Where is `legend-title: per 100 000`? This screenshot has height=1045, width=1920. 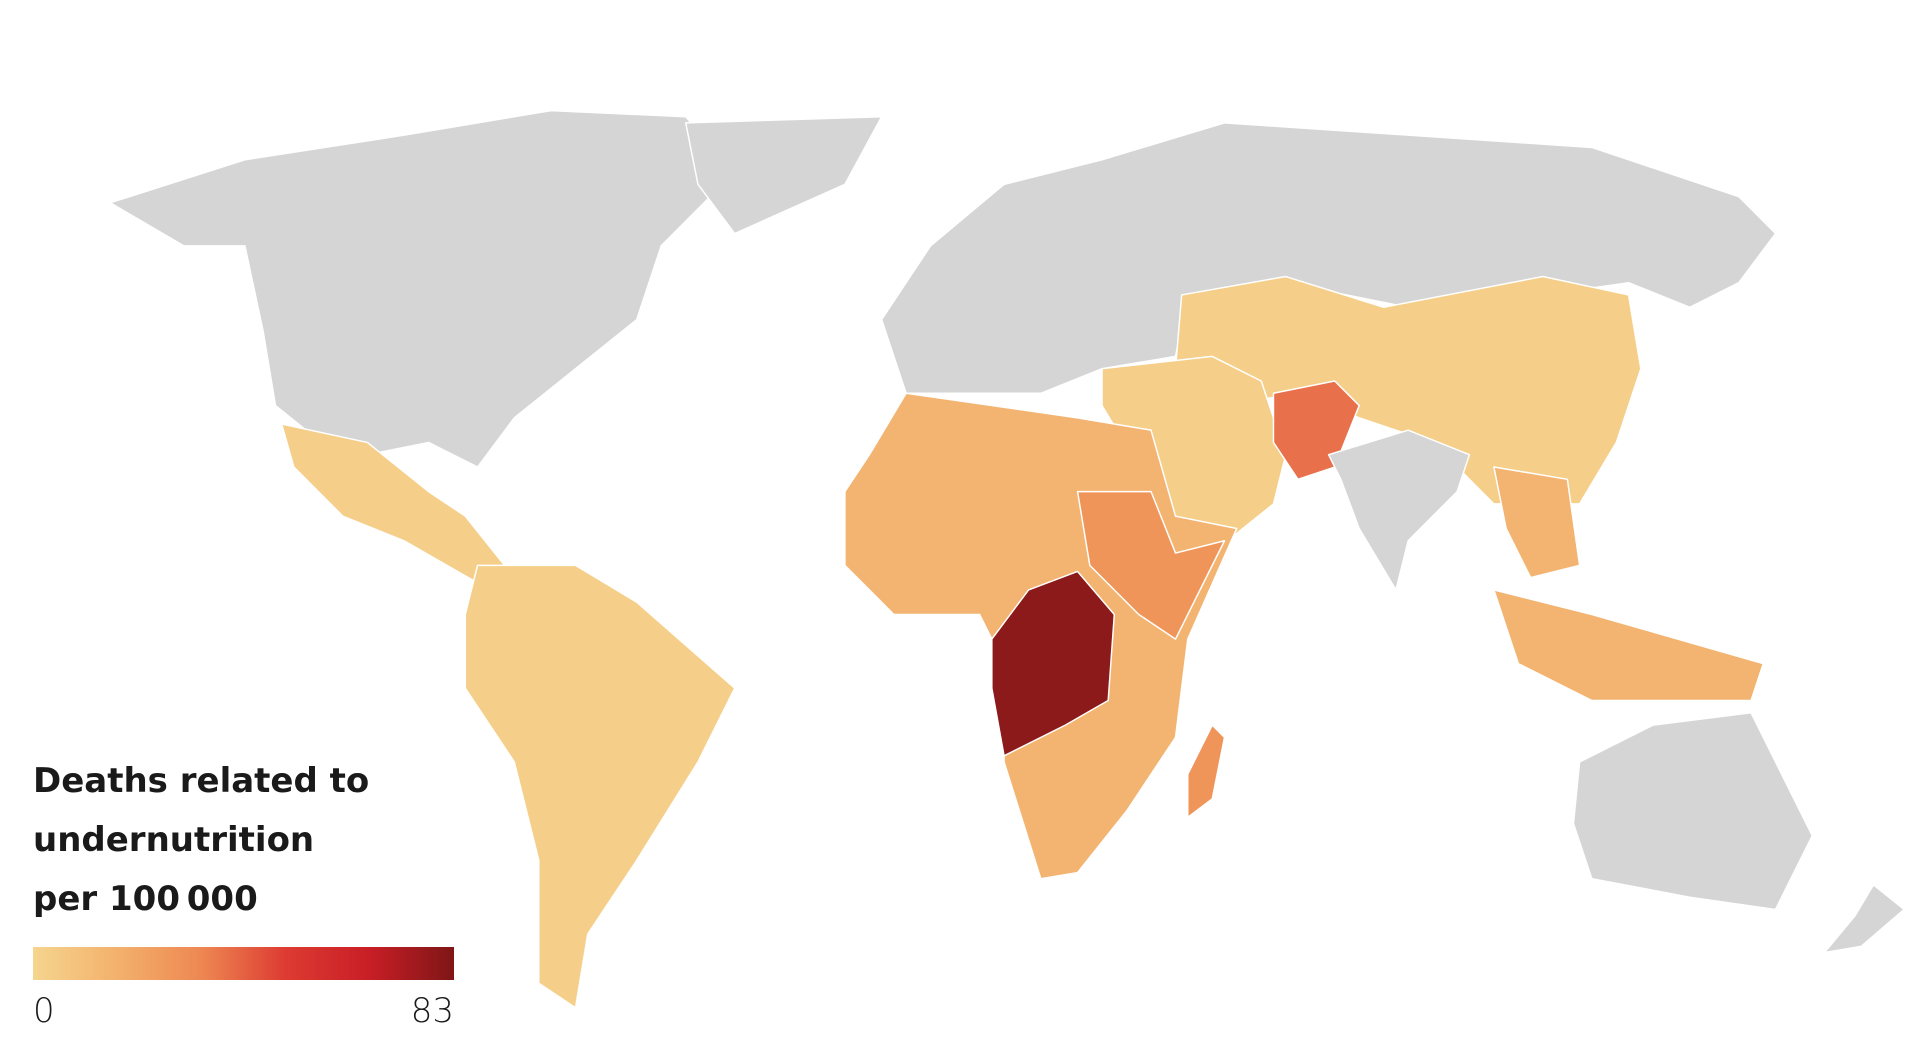 legend-title: per 100 000 is located at coordinates (145, 899).